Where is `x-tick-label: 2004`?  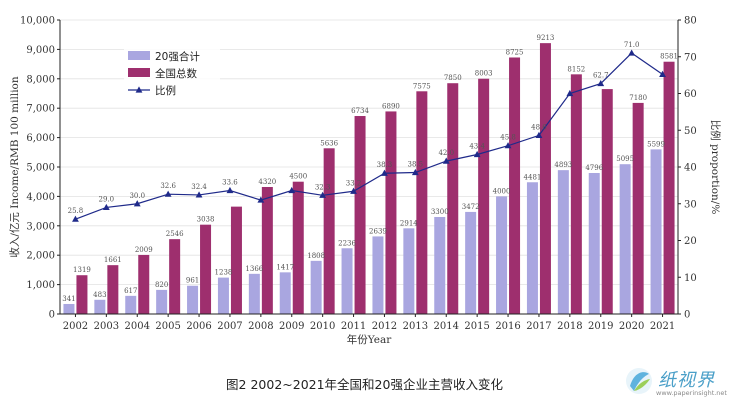 x-tick-label: 2004 is located at coordinates (137, 326).